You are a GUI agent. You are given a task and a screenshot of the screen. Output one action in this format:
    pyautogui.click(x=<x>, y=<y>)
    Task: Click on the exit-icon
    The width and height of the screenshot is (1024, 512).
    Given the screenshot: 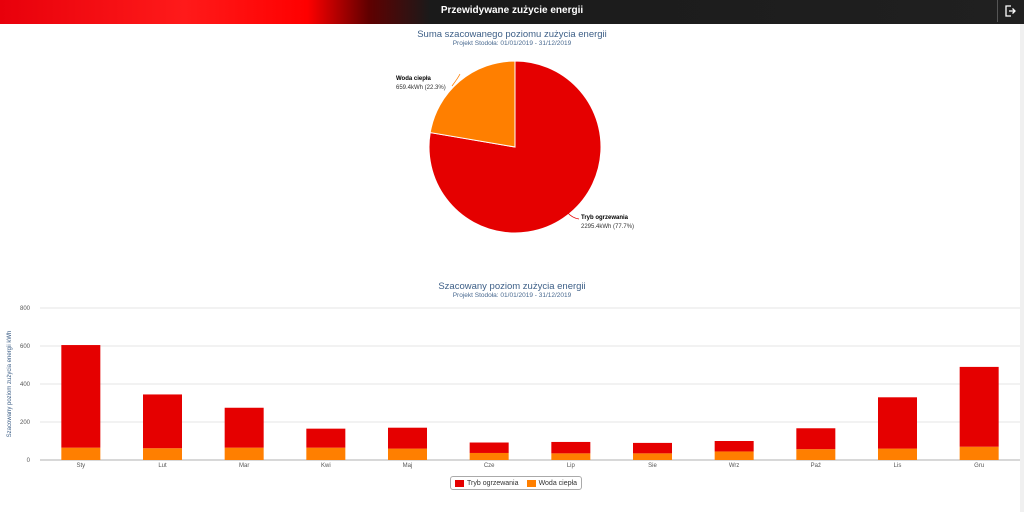 What is the action you would take?
    pyautogui.click(x=1010, y=11)
    